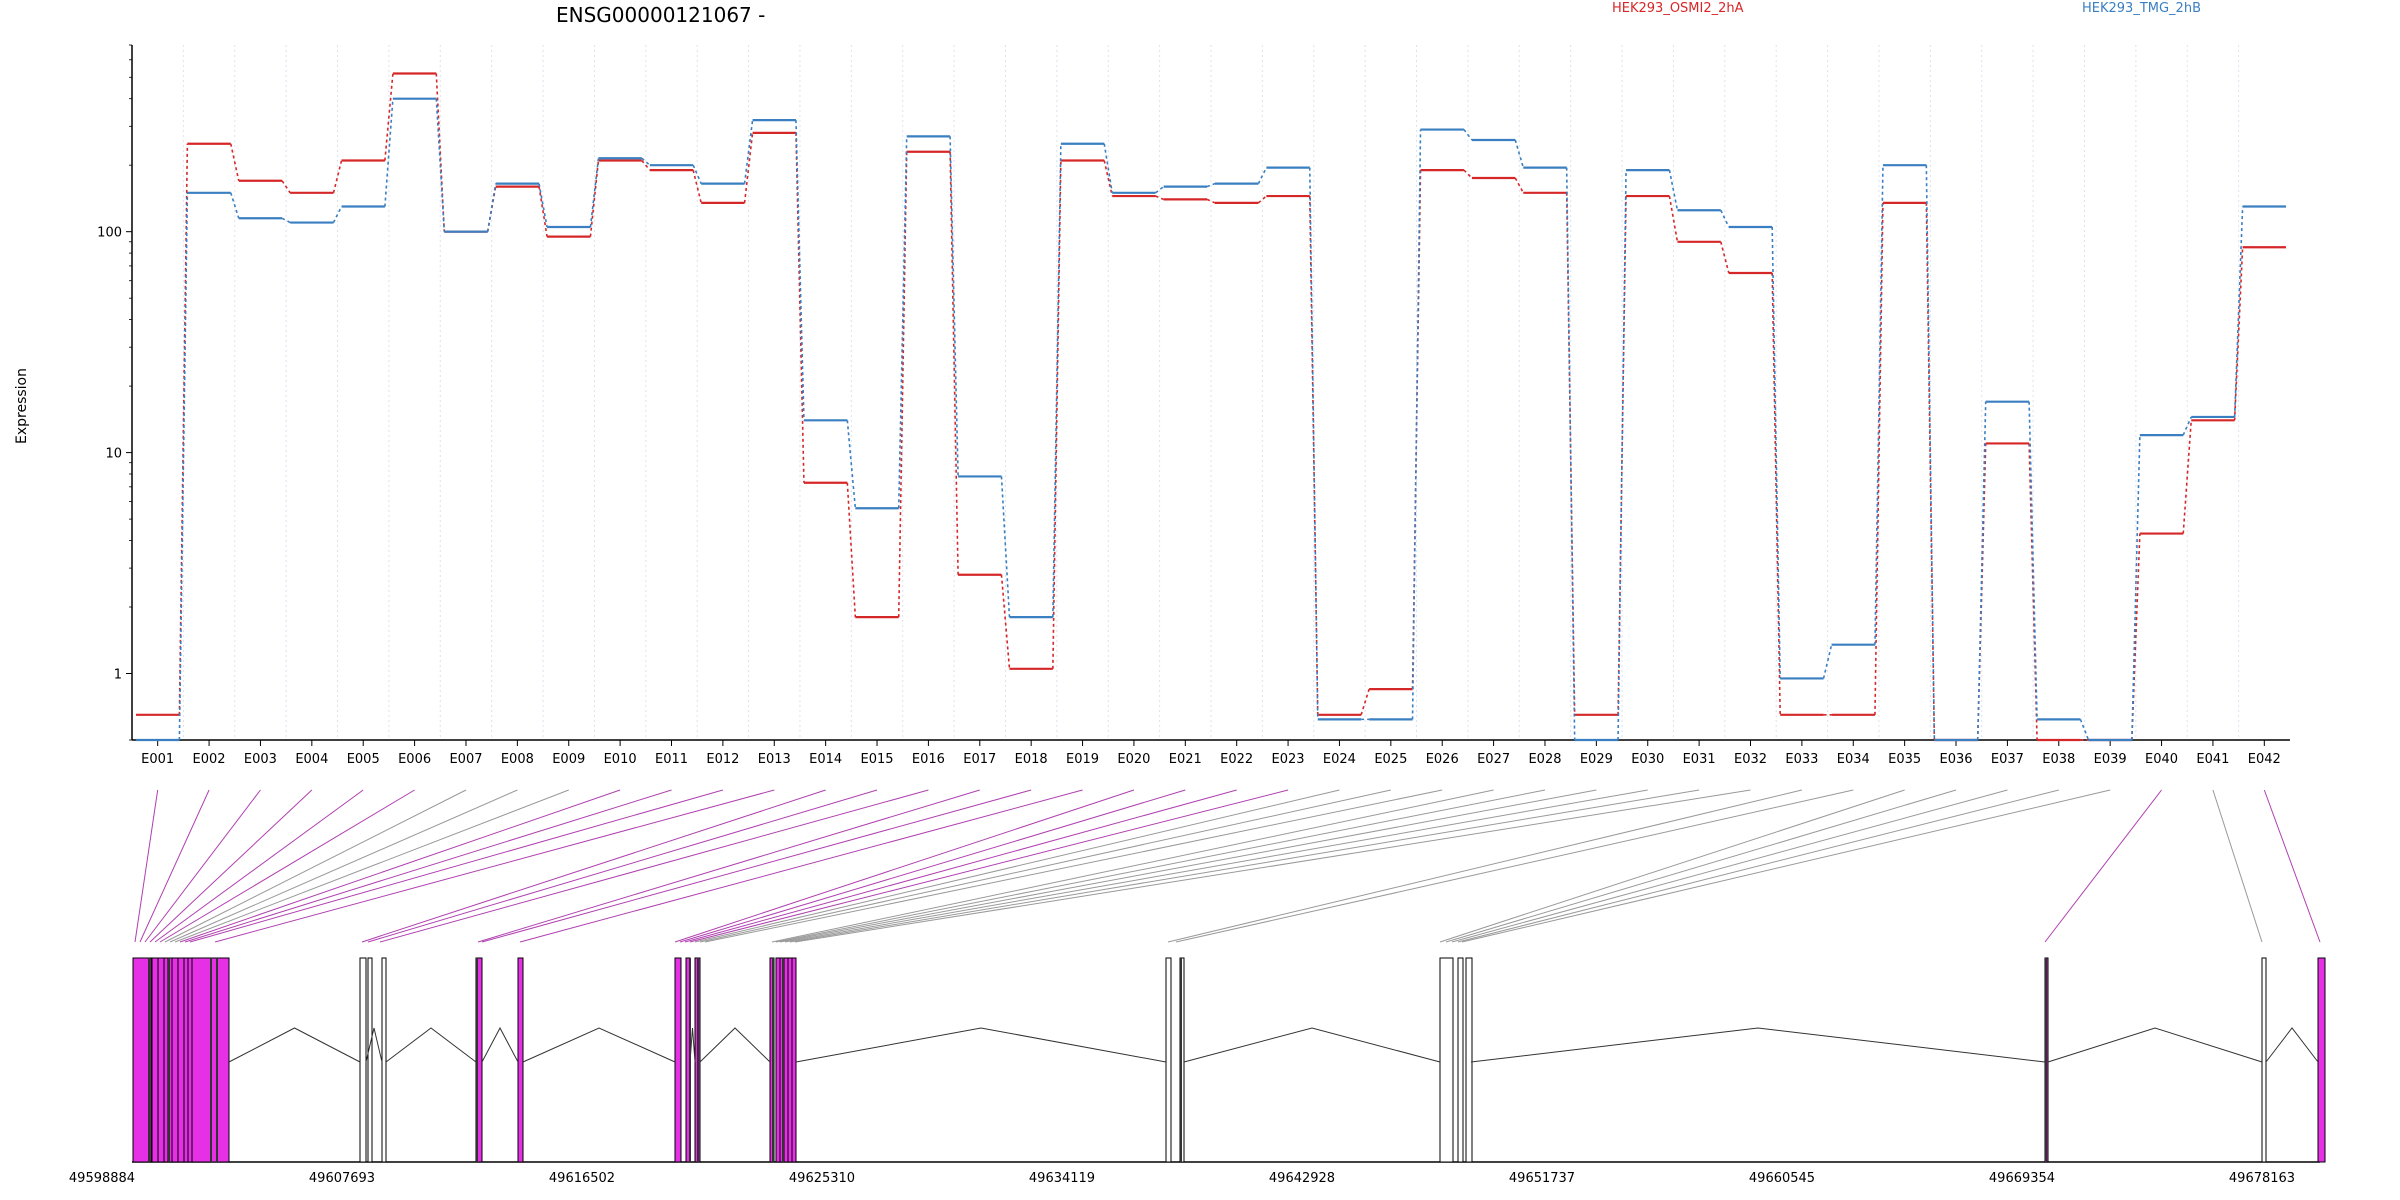 This screenshot has height=1200, width=2400. I want to click on x-tick-label: E002, so click(209, 759).